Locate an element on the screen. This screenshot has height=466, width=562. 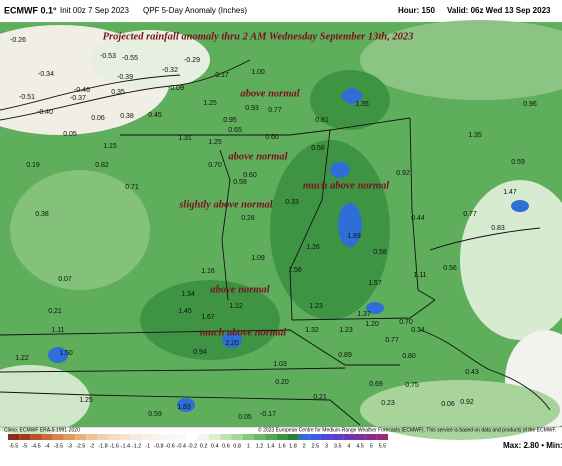
colorbar-label: 1.6 is located at coordinates (282, 446).